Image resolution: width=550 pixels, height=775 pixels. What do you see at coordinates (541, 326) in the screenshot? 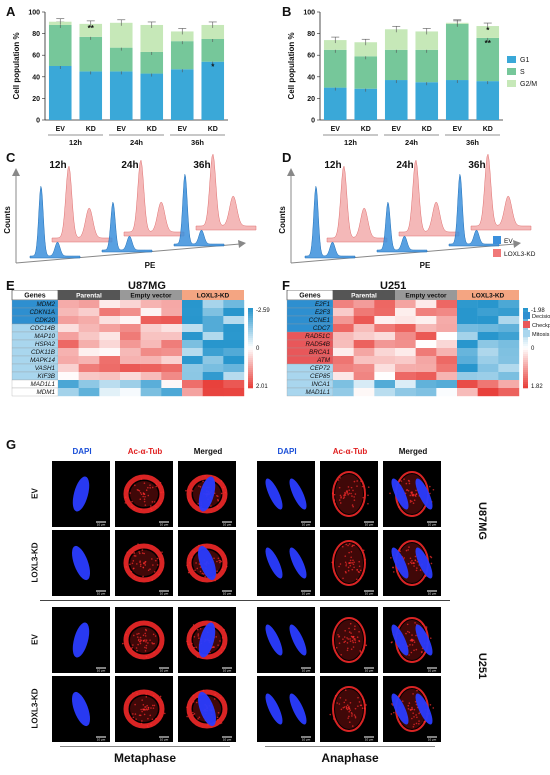
I see `legend-label: Checkpoint - G2/M` at bounding box center [541, 326].